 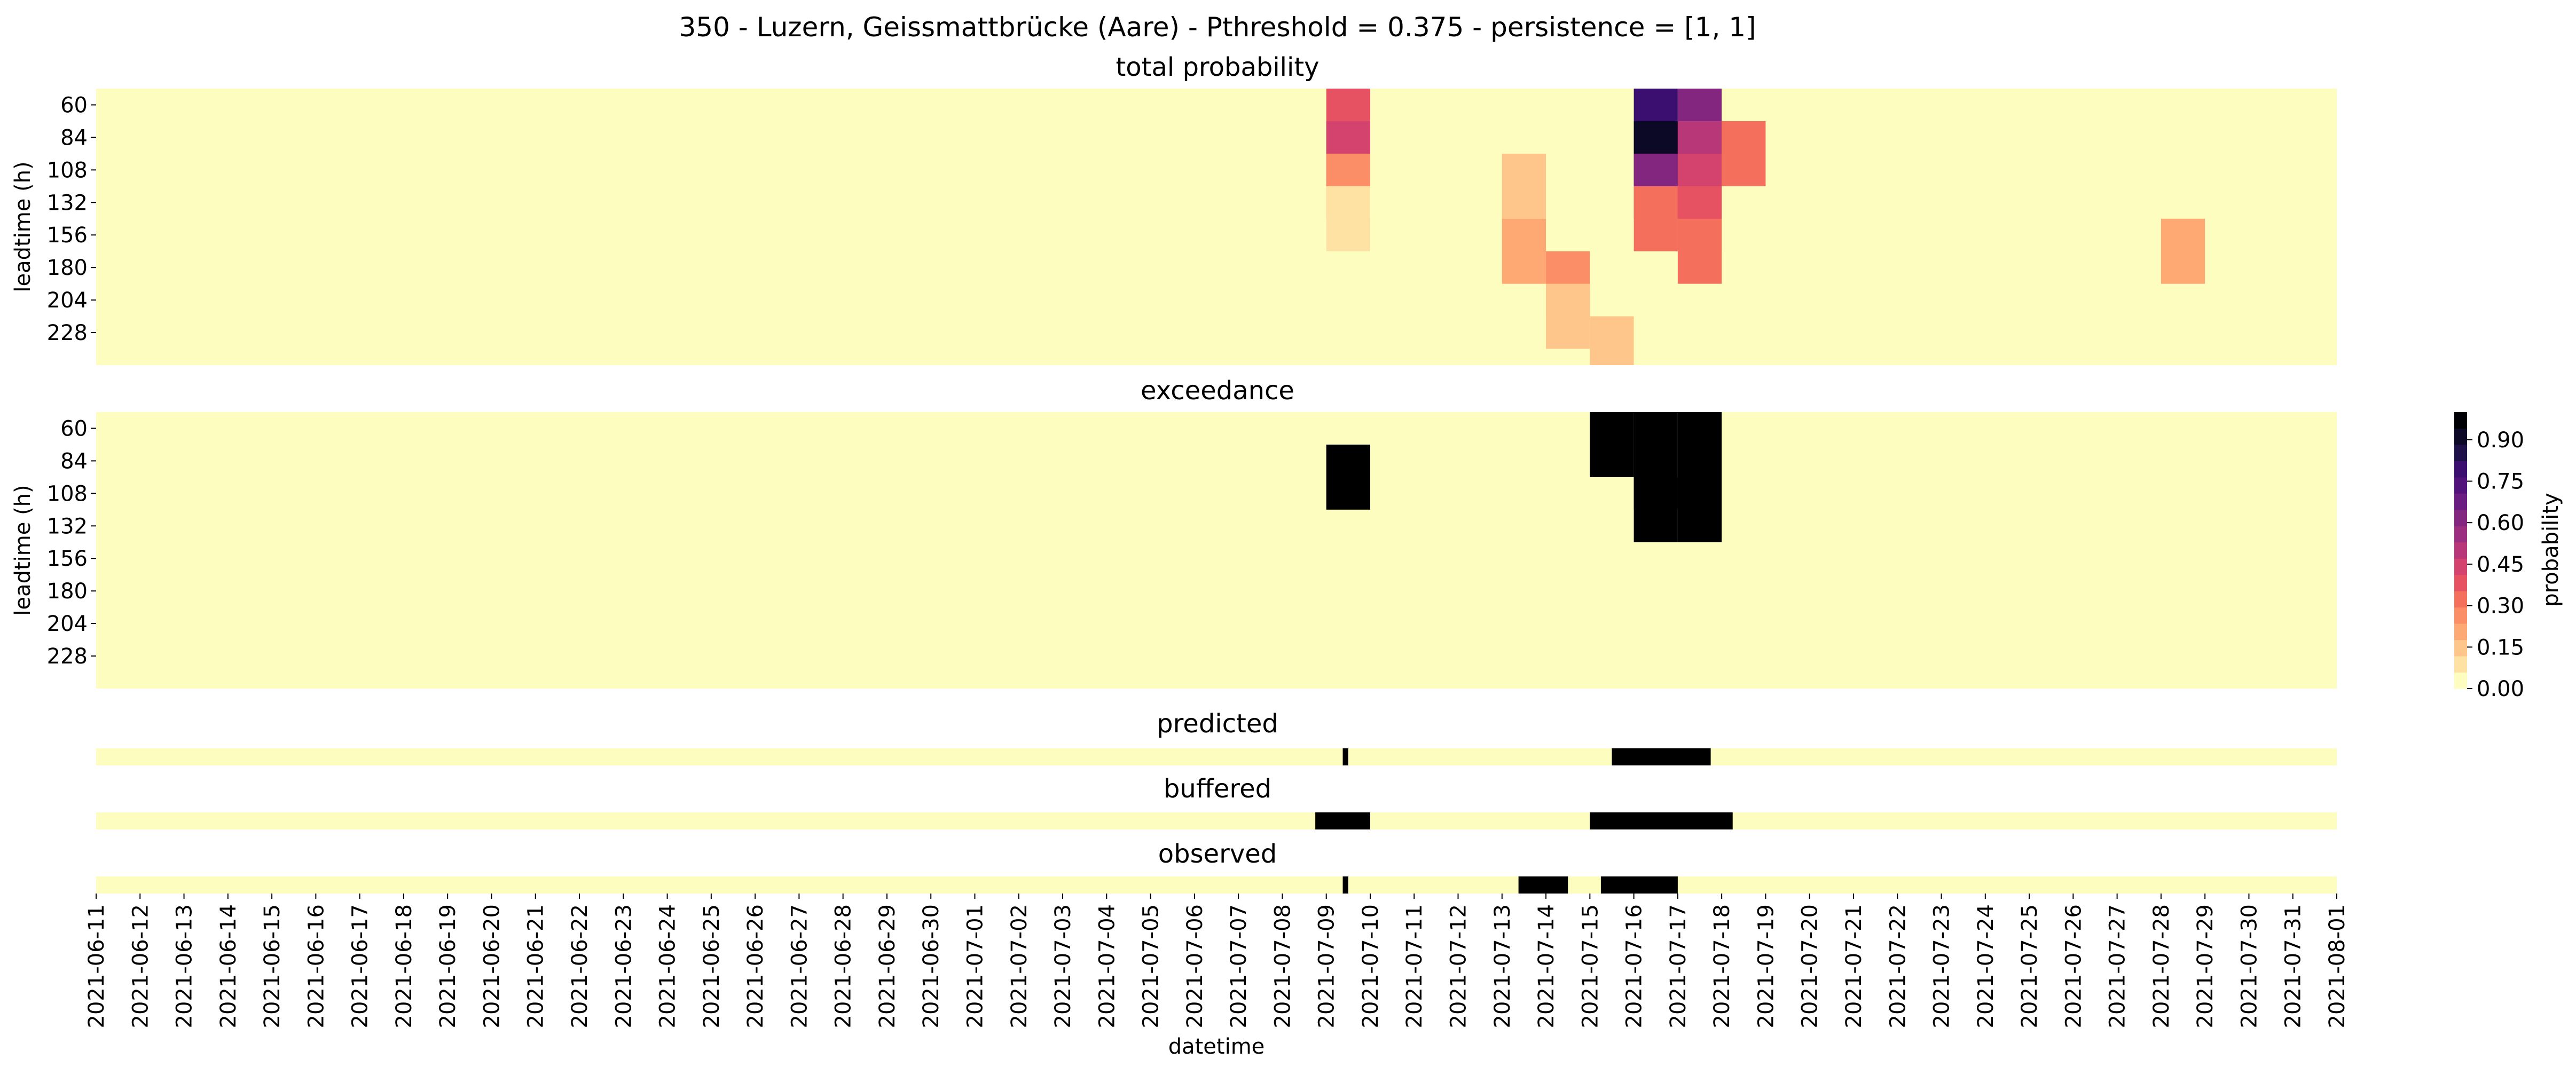 What do you see at coordinates (67, 300) in the screenshot?
I see `y-tick-label: 204` at bounding box center [67, 300].